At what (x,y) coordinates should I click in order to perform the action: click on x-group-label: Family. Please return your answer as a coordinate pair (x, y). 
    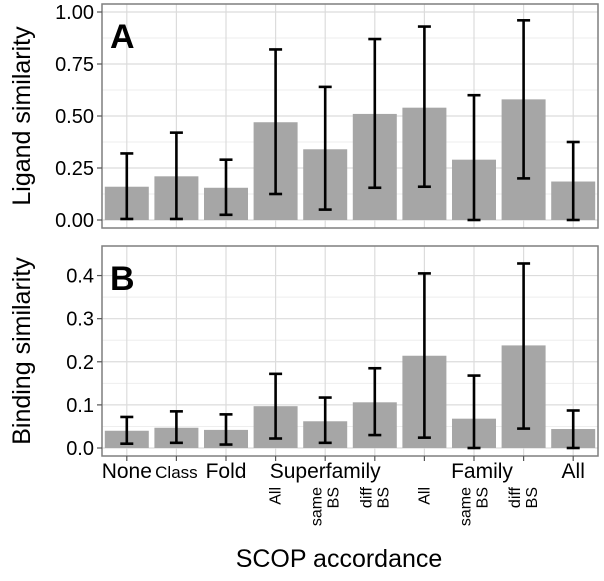
    Looking at the image, I should click on (482, 471).